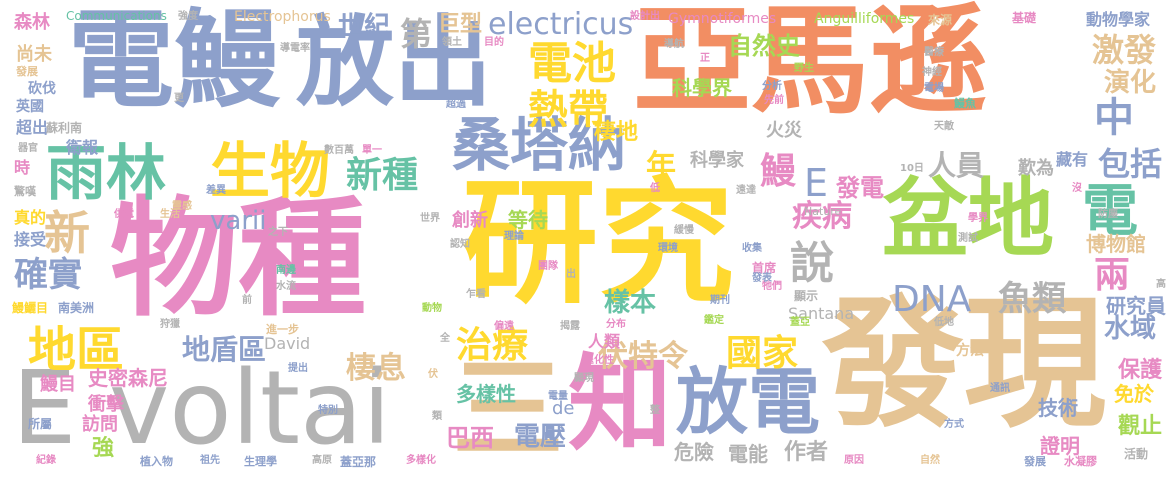  Describe the element at coordinates (970, 351) in the screenshot. I see `word: 方法` at that location.